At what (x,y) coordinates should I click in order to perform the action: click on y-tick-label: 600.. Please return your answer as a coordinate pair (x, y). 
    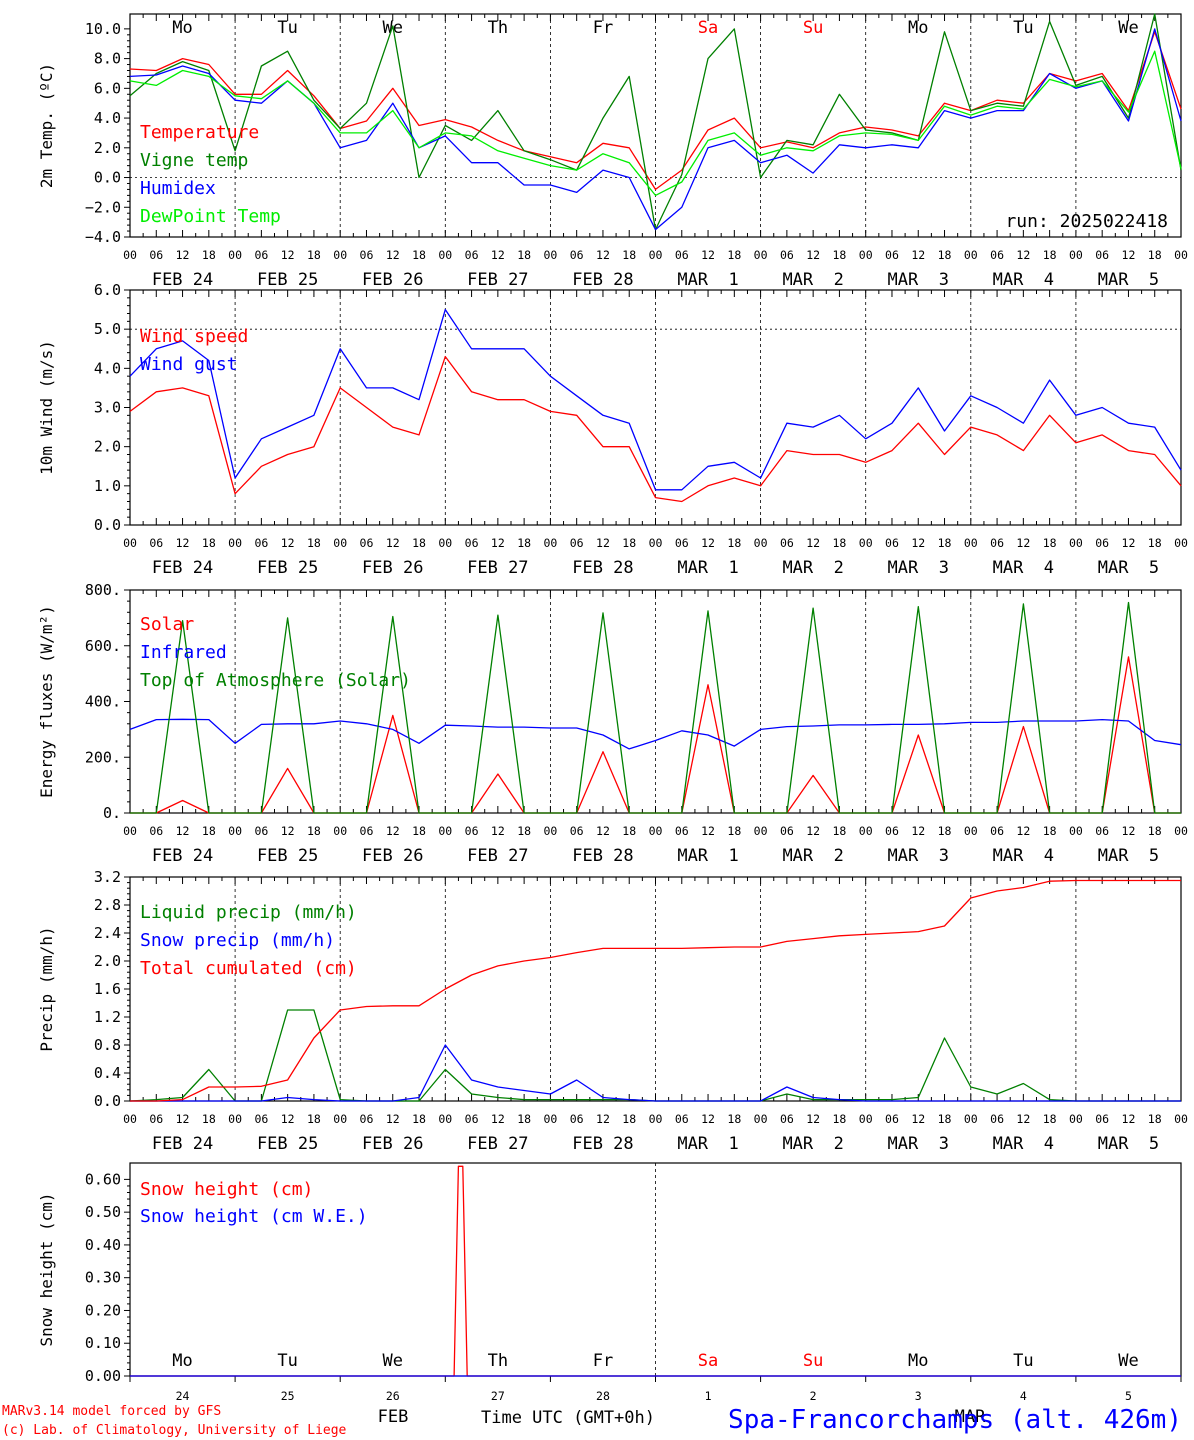
    Looking at the image, I should click on (103, 646).